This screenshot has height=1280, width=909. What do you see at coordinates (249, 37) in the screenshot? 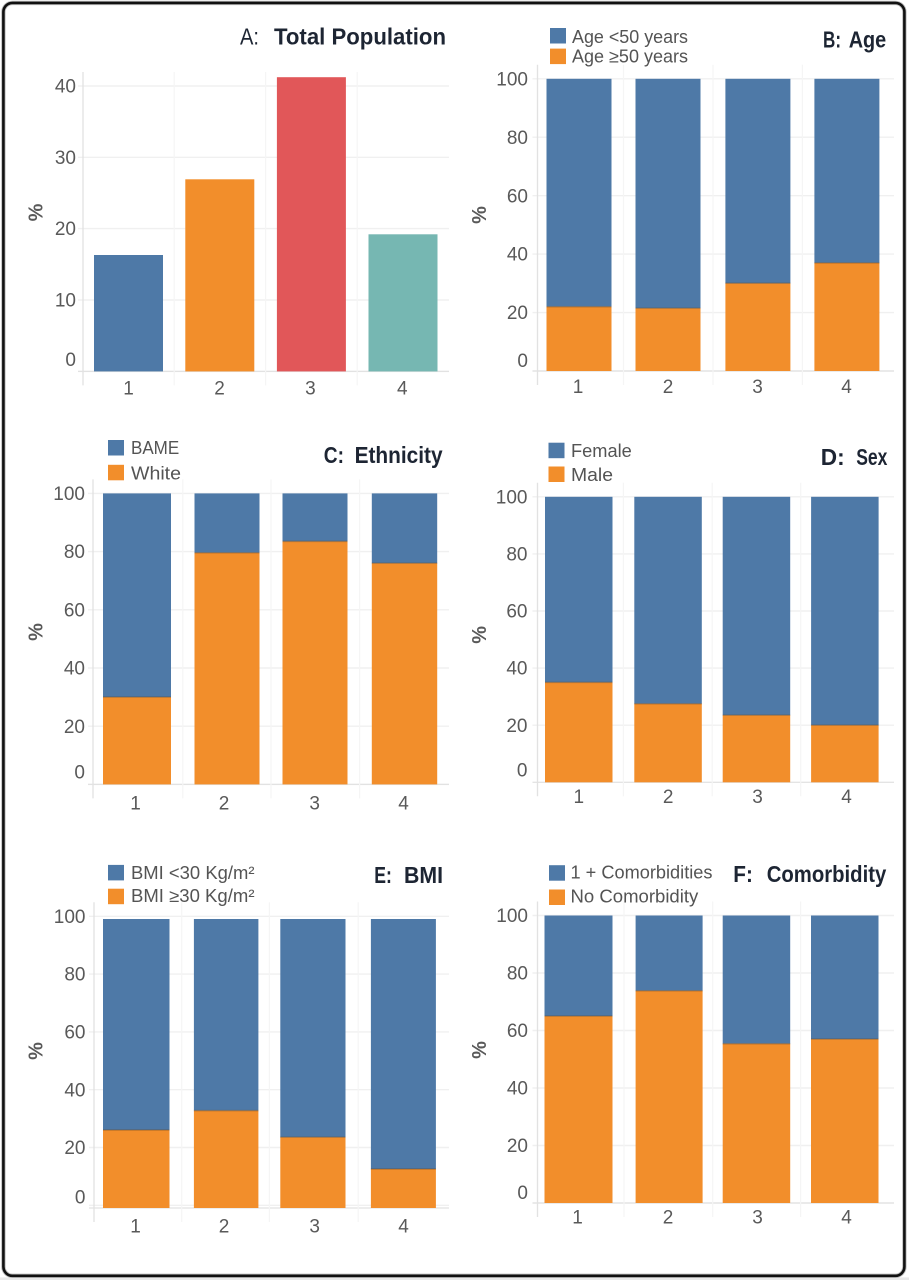
I see `svg-text: A:` at bounding box center [249, 37].